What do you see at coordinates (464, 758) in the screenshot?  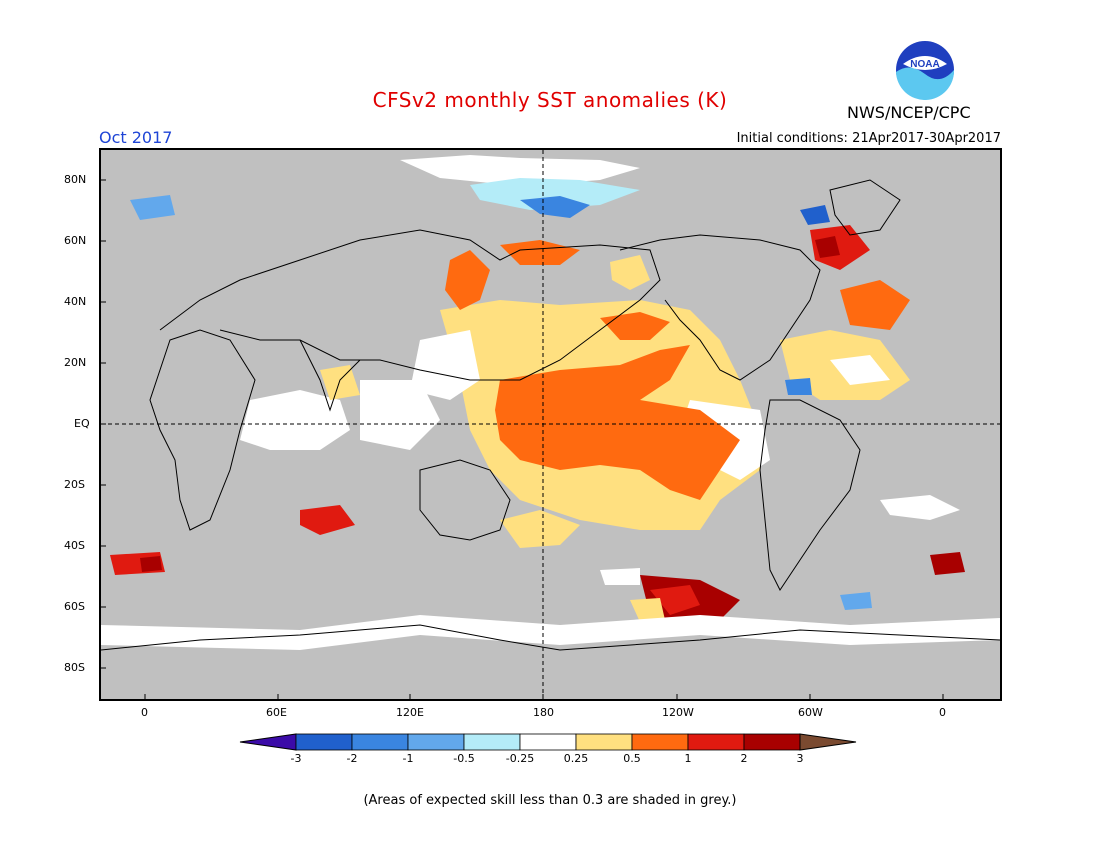 I see `colorbar-tick-label: -0.5` at bounding box center [464, 758].